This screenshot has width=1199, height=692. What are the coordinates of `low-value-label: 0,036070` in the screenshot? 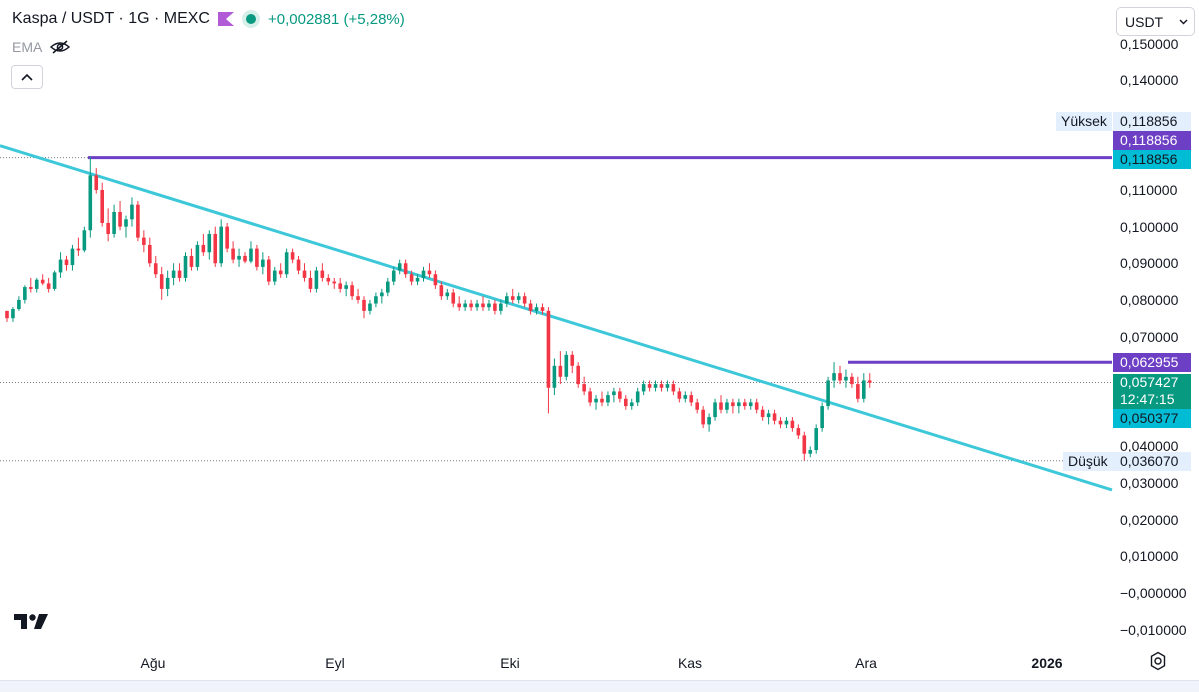 It's located at (1152, 461).